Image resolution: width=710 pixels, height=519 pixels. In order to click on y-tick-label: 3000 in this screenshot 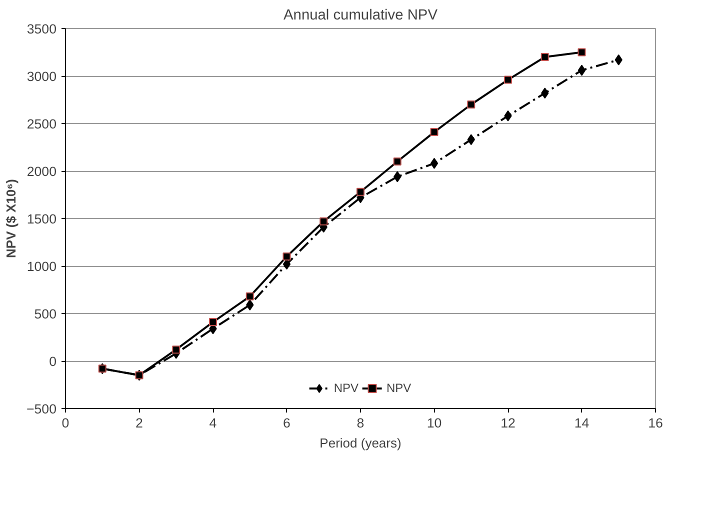, I will do `click(41, 76)`.